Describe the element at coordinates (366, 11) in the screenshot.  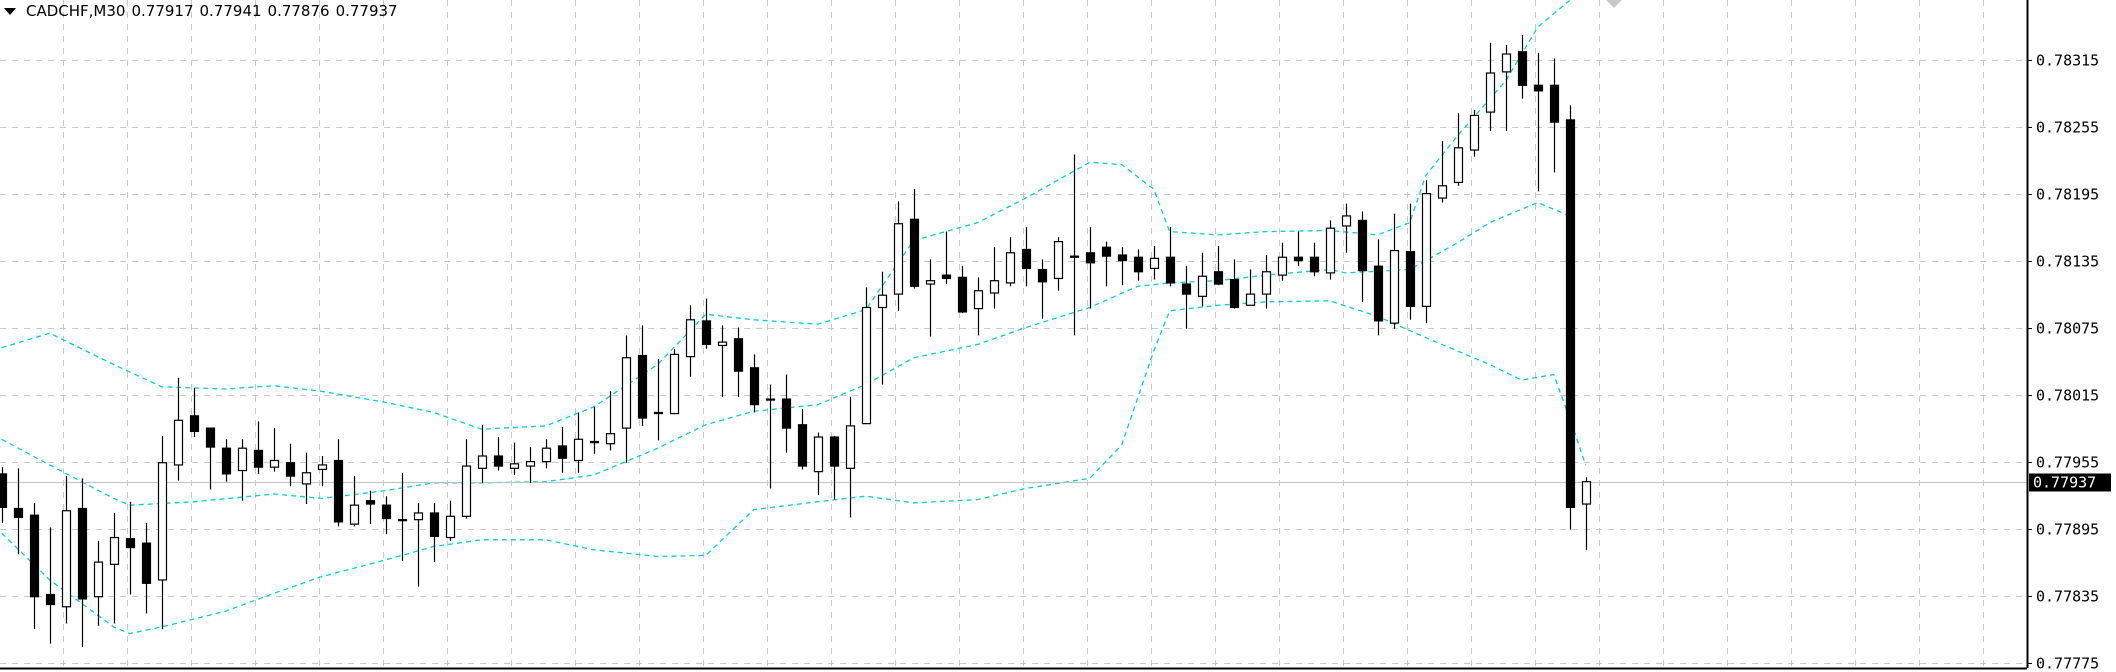
I see `ohlc-close: 0.77937` at that location.